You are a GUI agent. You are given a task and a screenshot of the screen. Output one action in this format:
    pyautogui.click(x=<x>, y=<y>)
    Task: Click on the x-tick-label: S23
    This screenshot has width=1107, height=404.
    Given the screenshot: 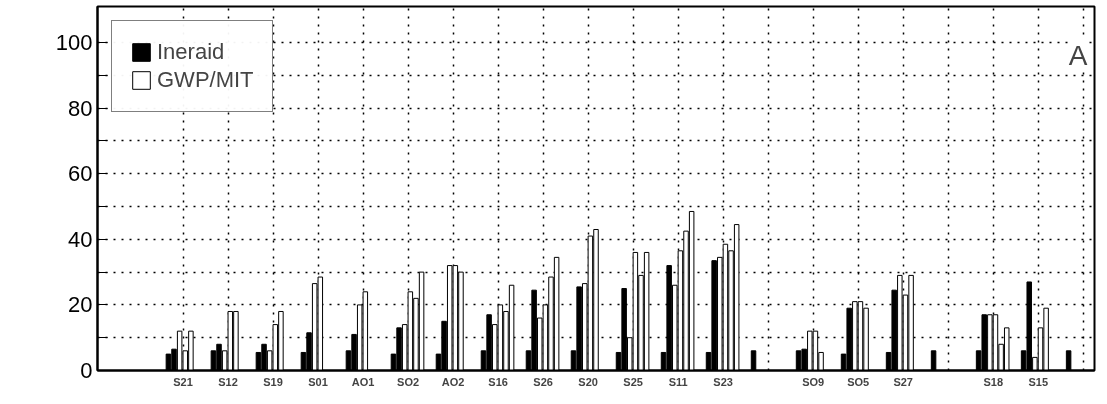 What is the action you would take?
    pyautogui.click(x=723, y=381)
    